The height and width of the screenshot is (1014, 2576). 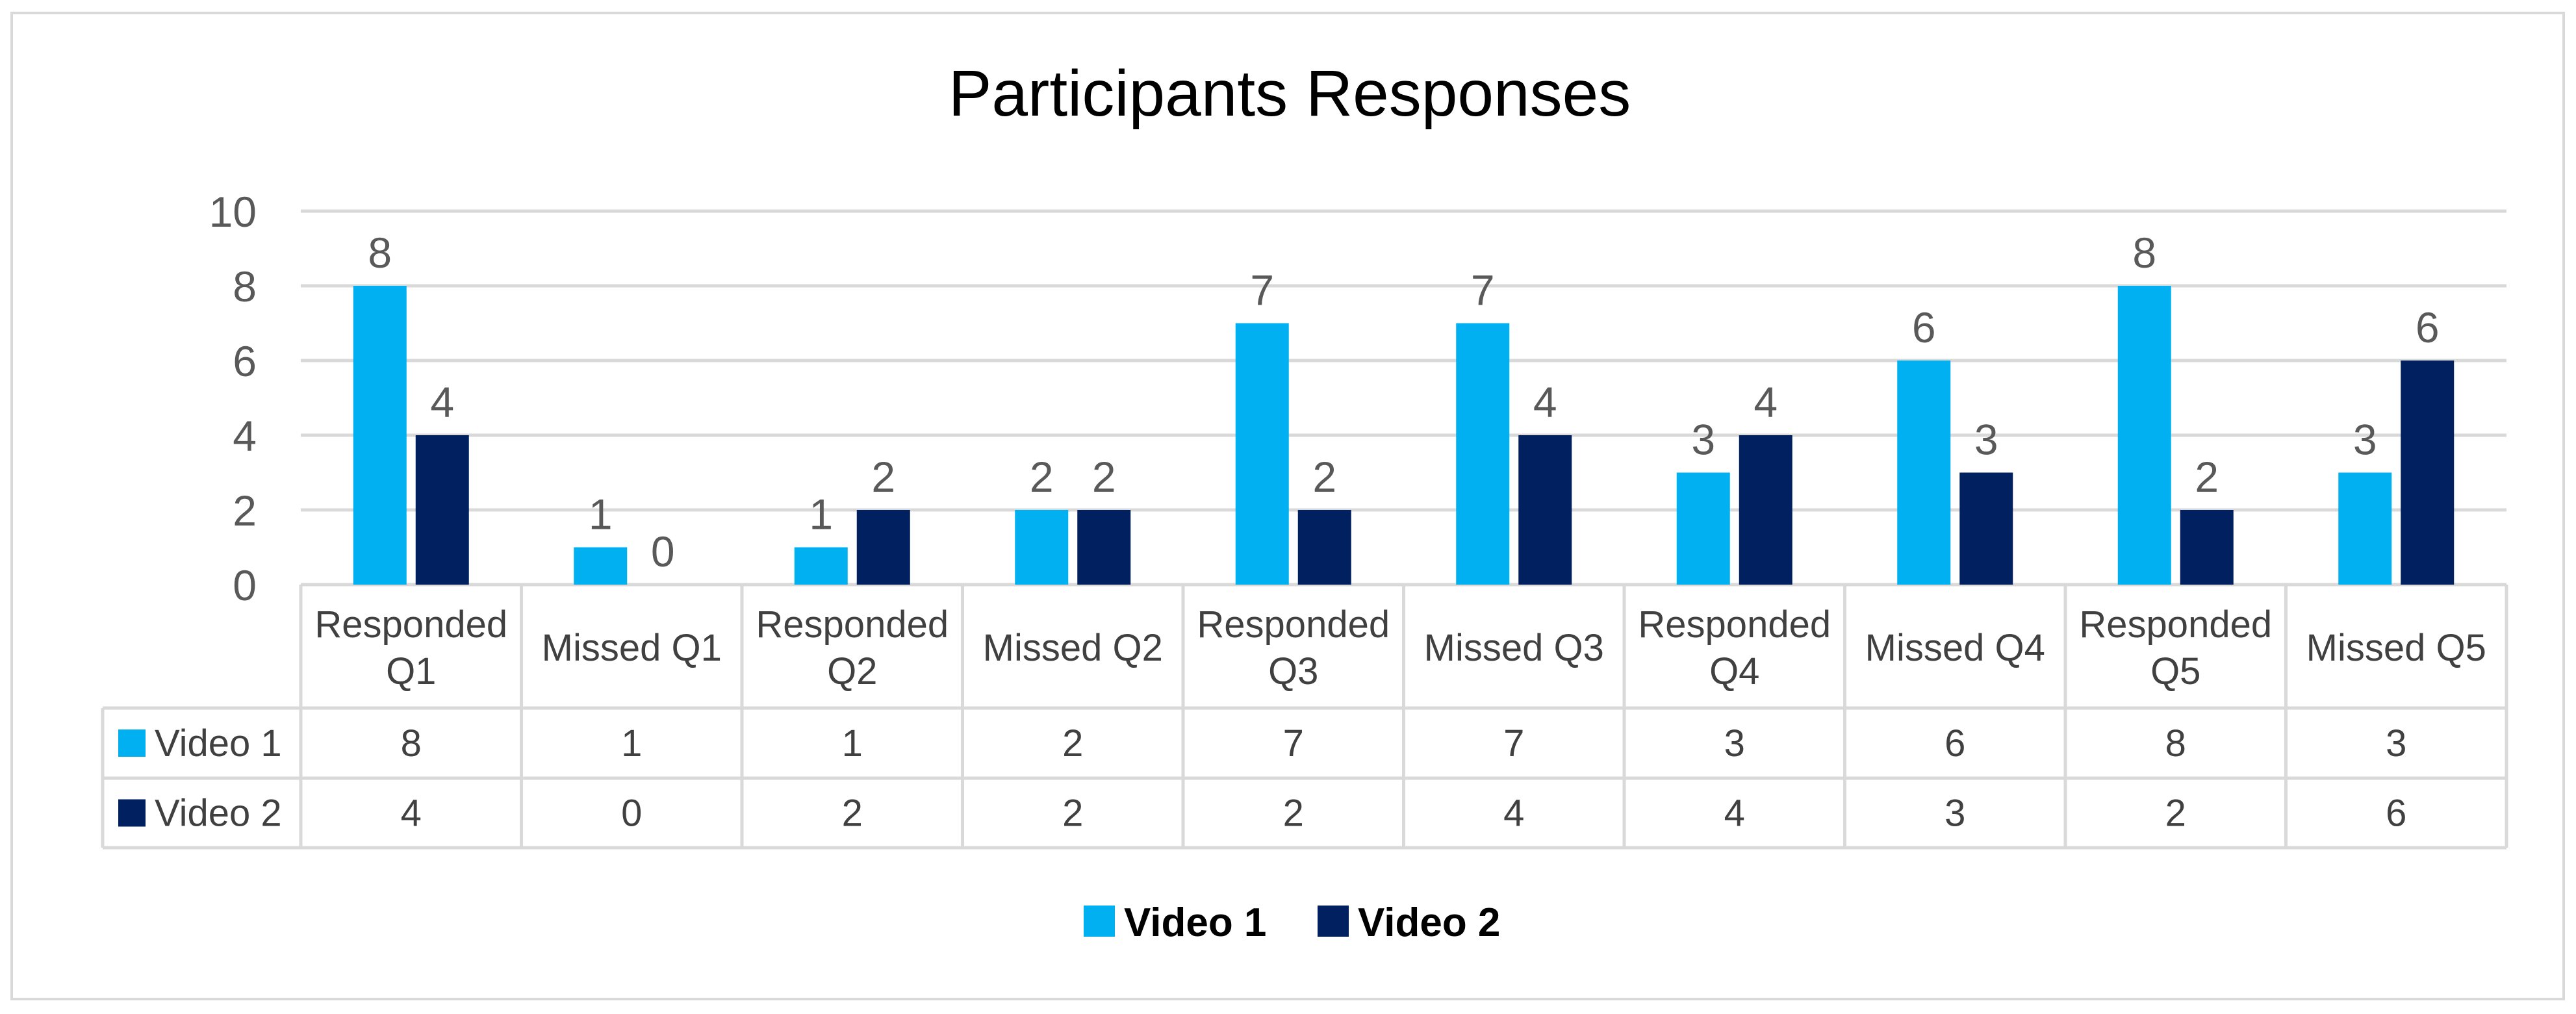 I want to click on bar-data-label: 0, so click(x=663, y=551).